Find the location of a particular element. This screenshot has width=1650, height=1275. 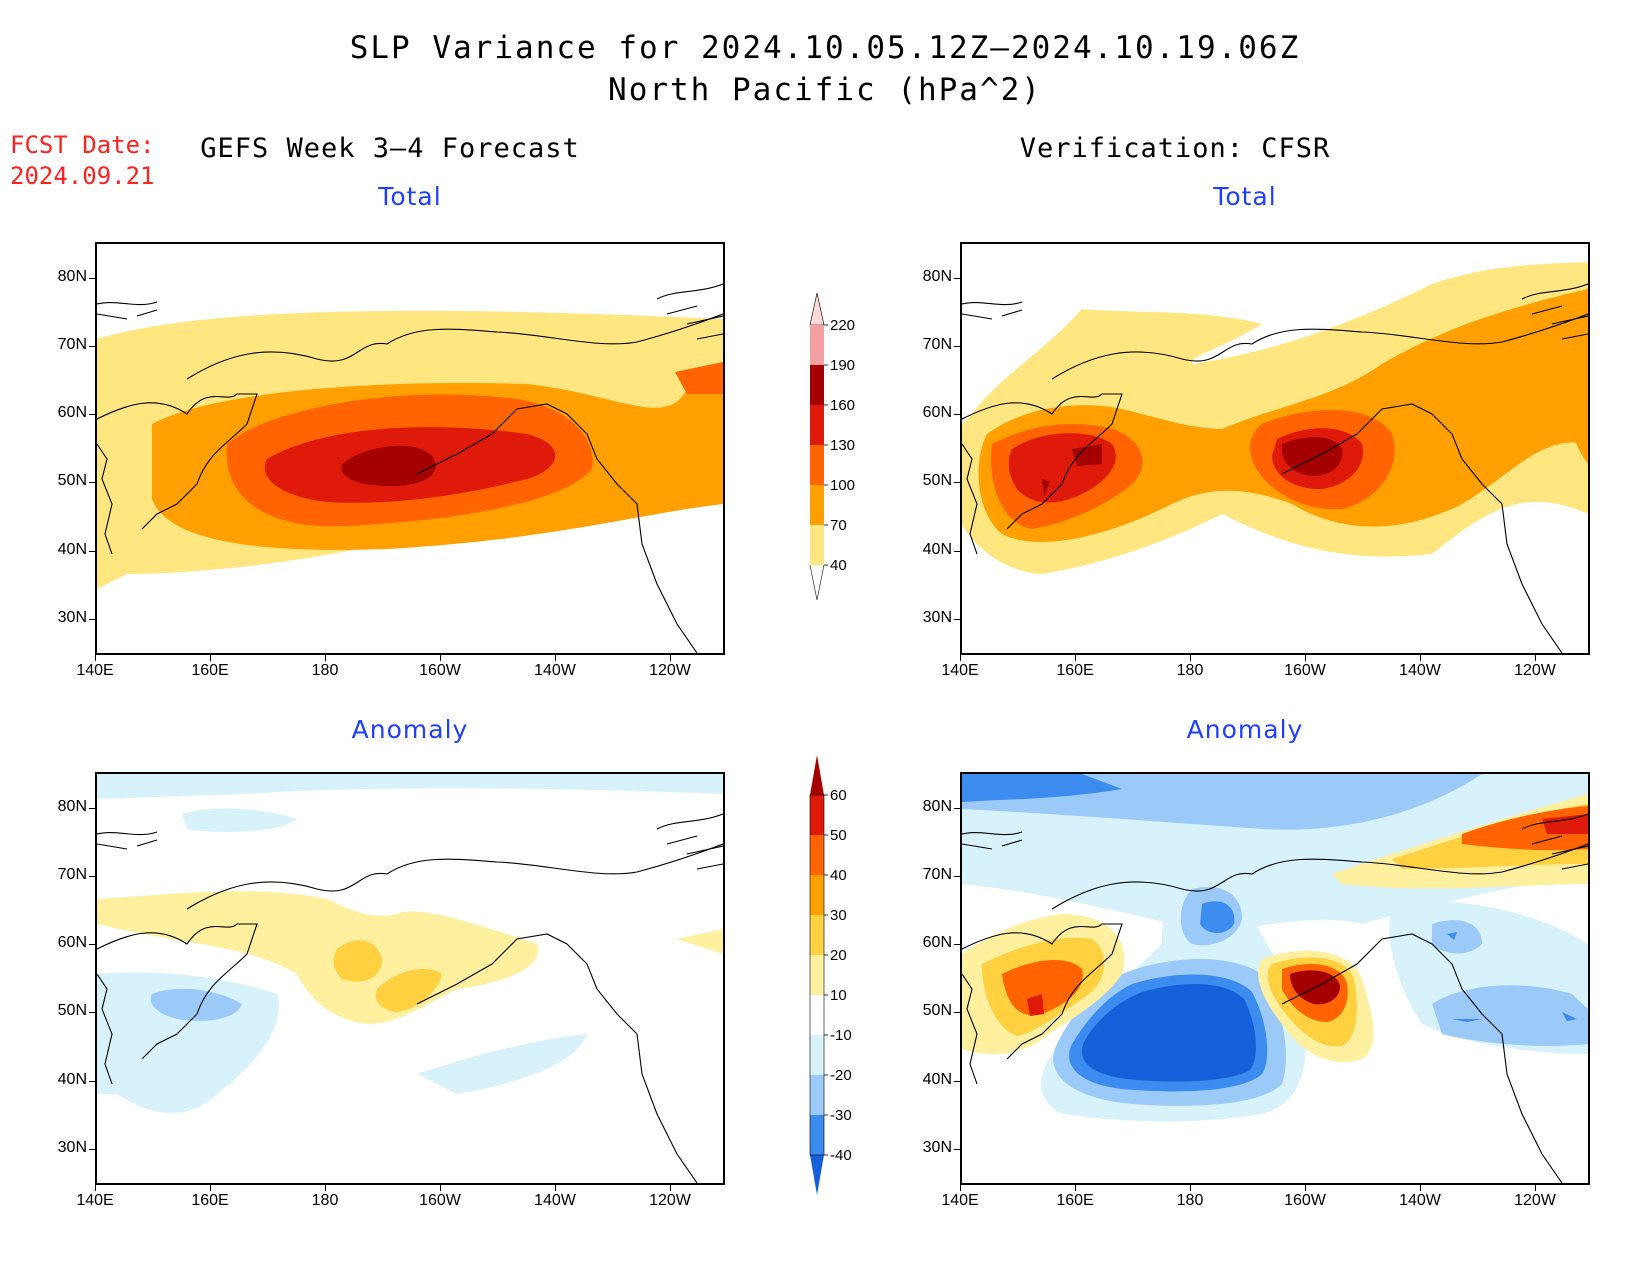

contour-m10-north is located at coordinates (410, 786).